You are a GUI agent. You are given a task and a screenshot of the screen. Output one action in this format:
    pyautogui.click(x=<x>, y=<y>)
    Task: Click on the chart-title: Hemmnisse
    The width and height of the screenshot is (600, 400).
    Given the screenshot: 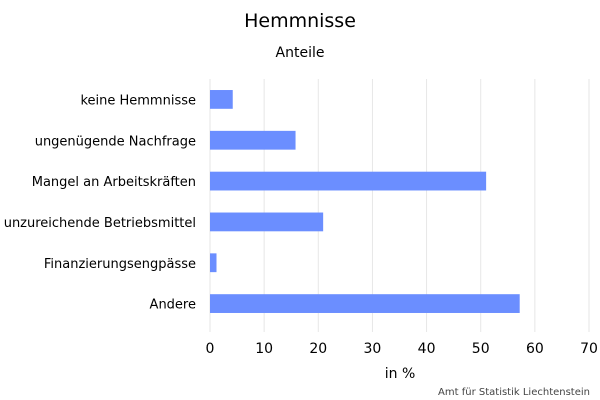 What is the action you would take?
    pyautogui.click(x=300, y=21)
    